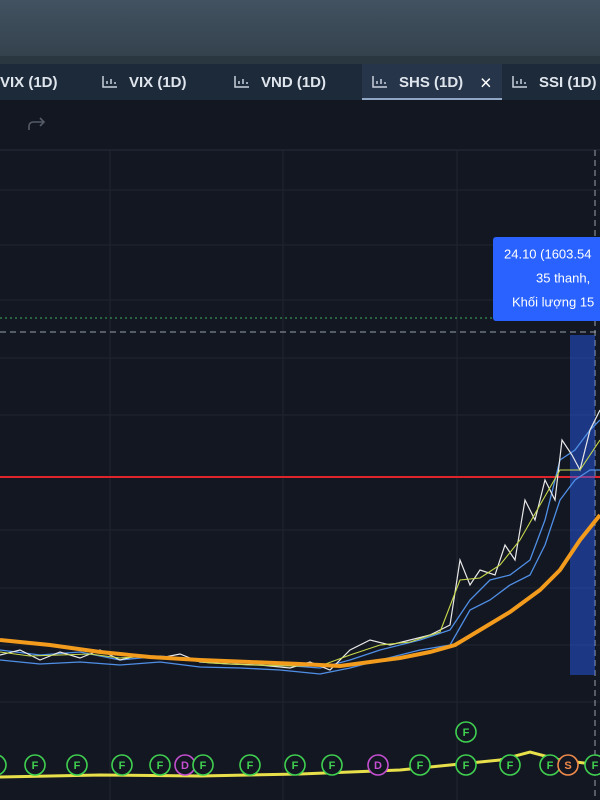 Image resolution: width=600 pixels, height=800 pixels. What do you see at coordinates (553, 301) in the screenshot?
I see `tooltip-line: Khối lượng 15` at bounding box center [553, 301].